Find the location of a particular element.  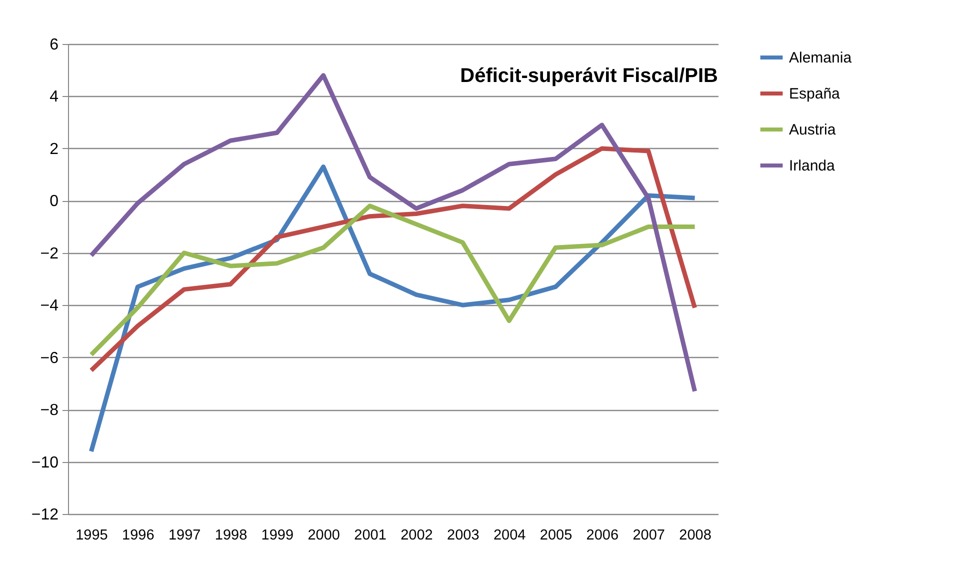

x-tick-label: 2003 is located at coordinates (463, 536).